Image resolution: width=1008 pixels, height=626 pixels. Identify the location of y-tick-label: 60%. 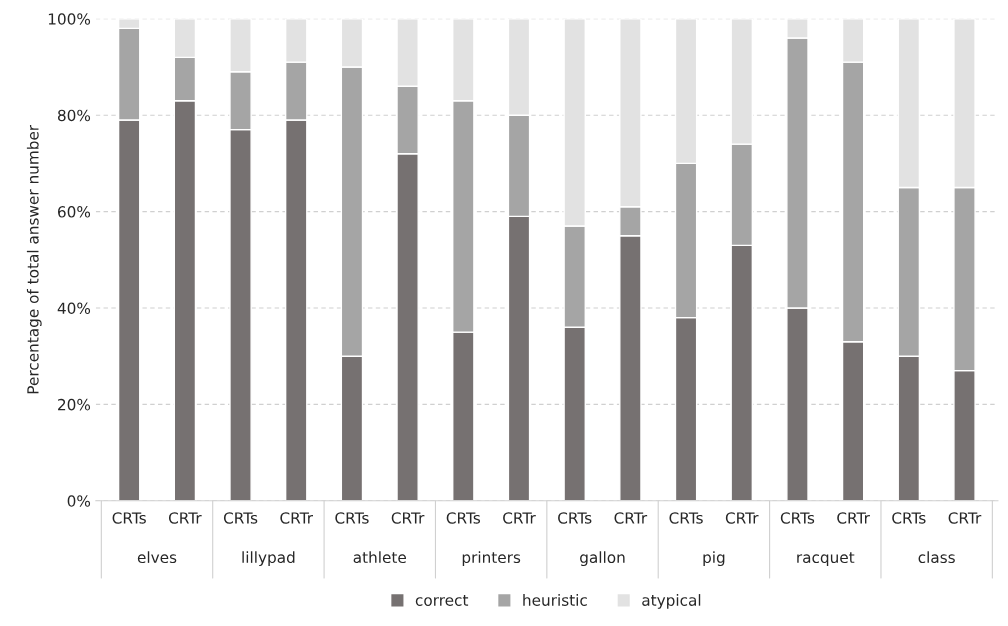
(74, 212).